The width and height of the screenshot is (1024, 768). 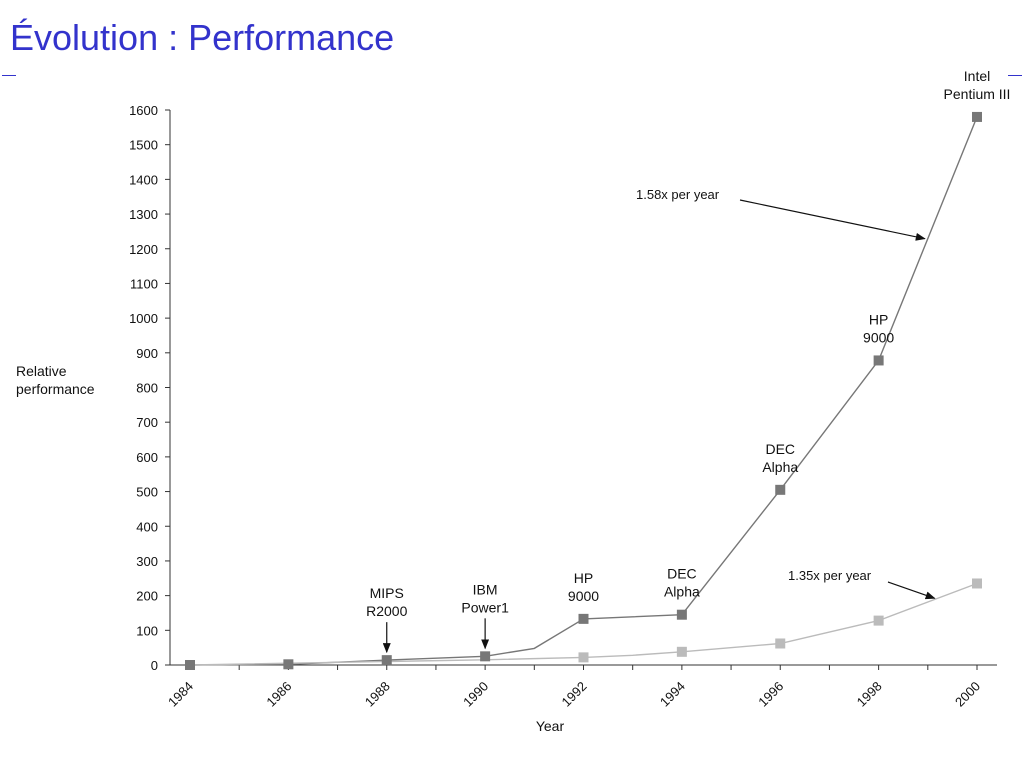 I want to click on y-tick-label: 100, so click(x=147, y=630).